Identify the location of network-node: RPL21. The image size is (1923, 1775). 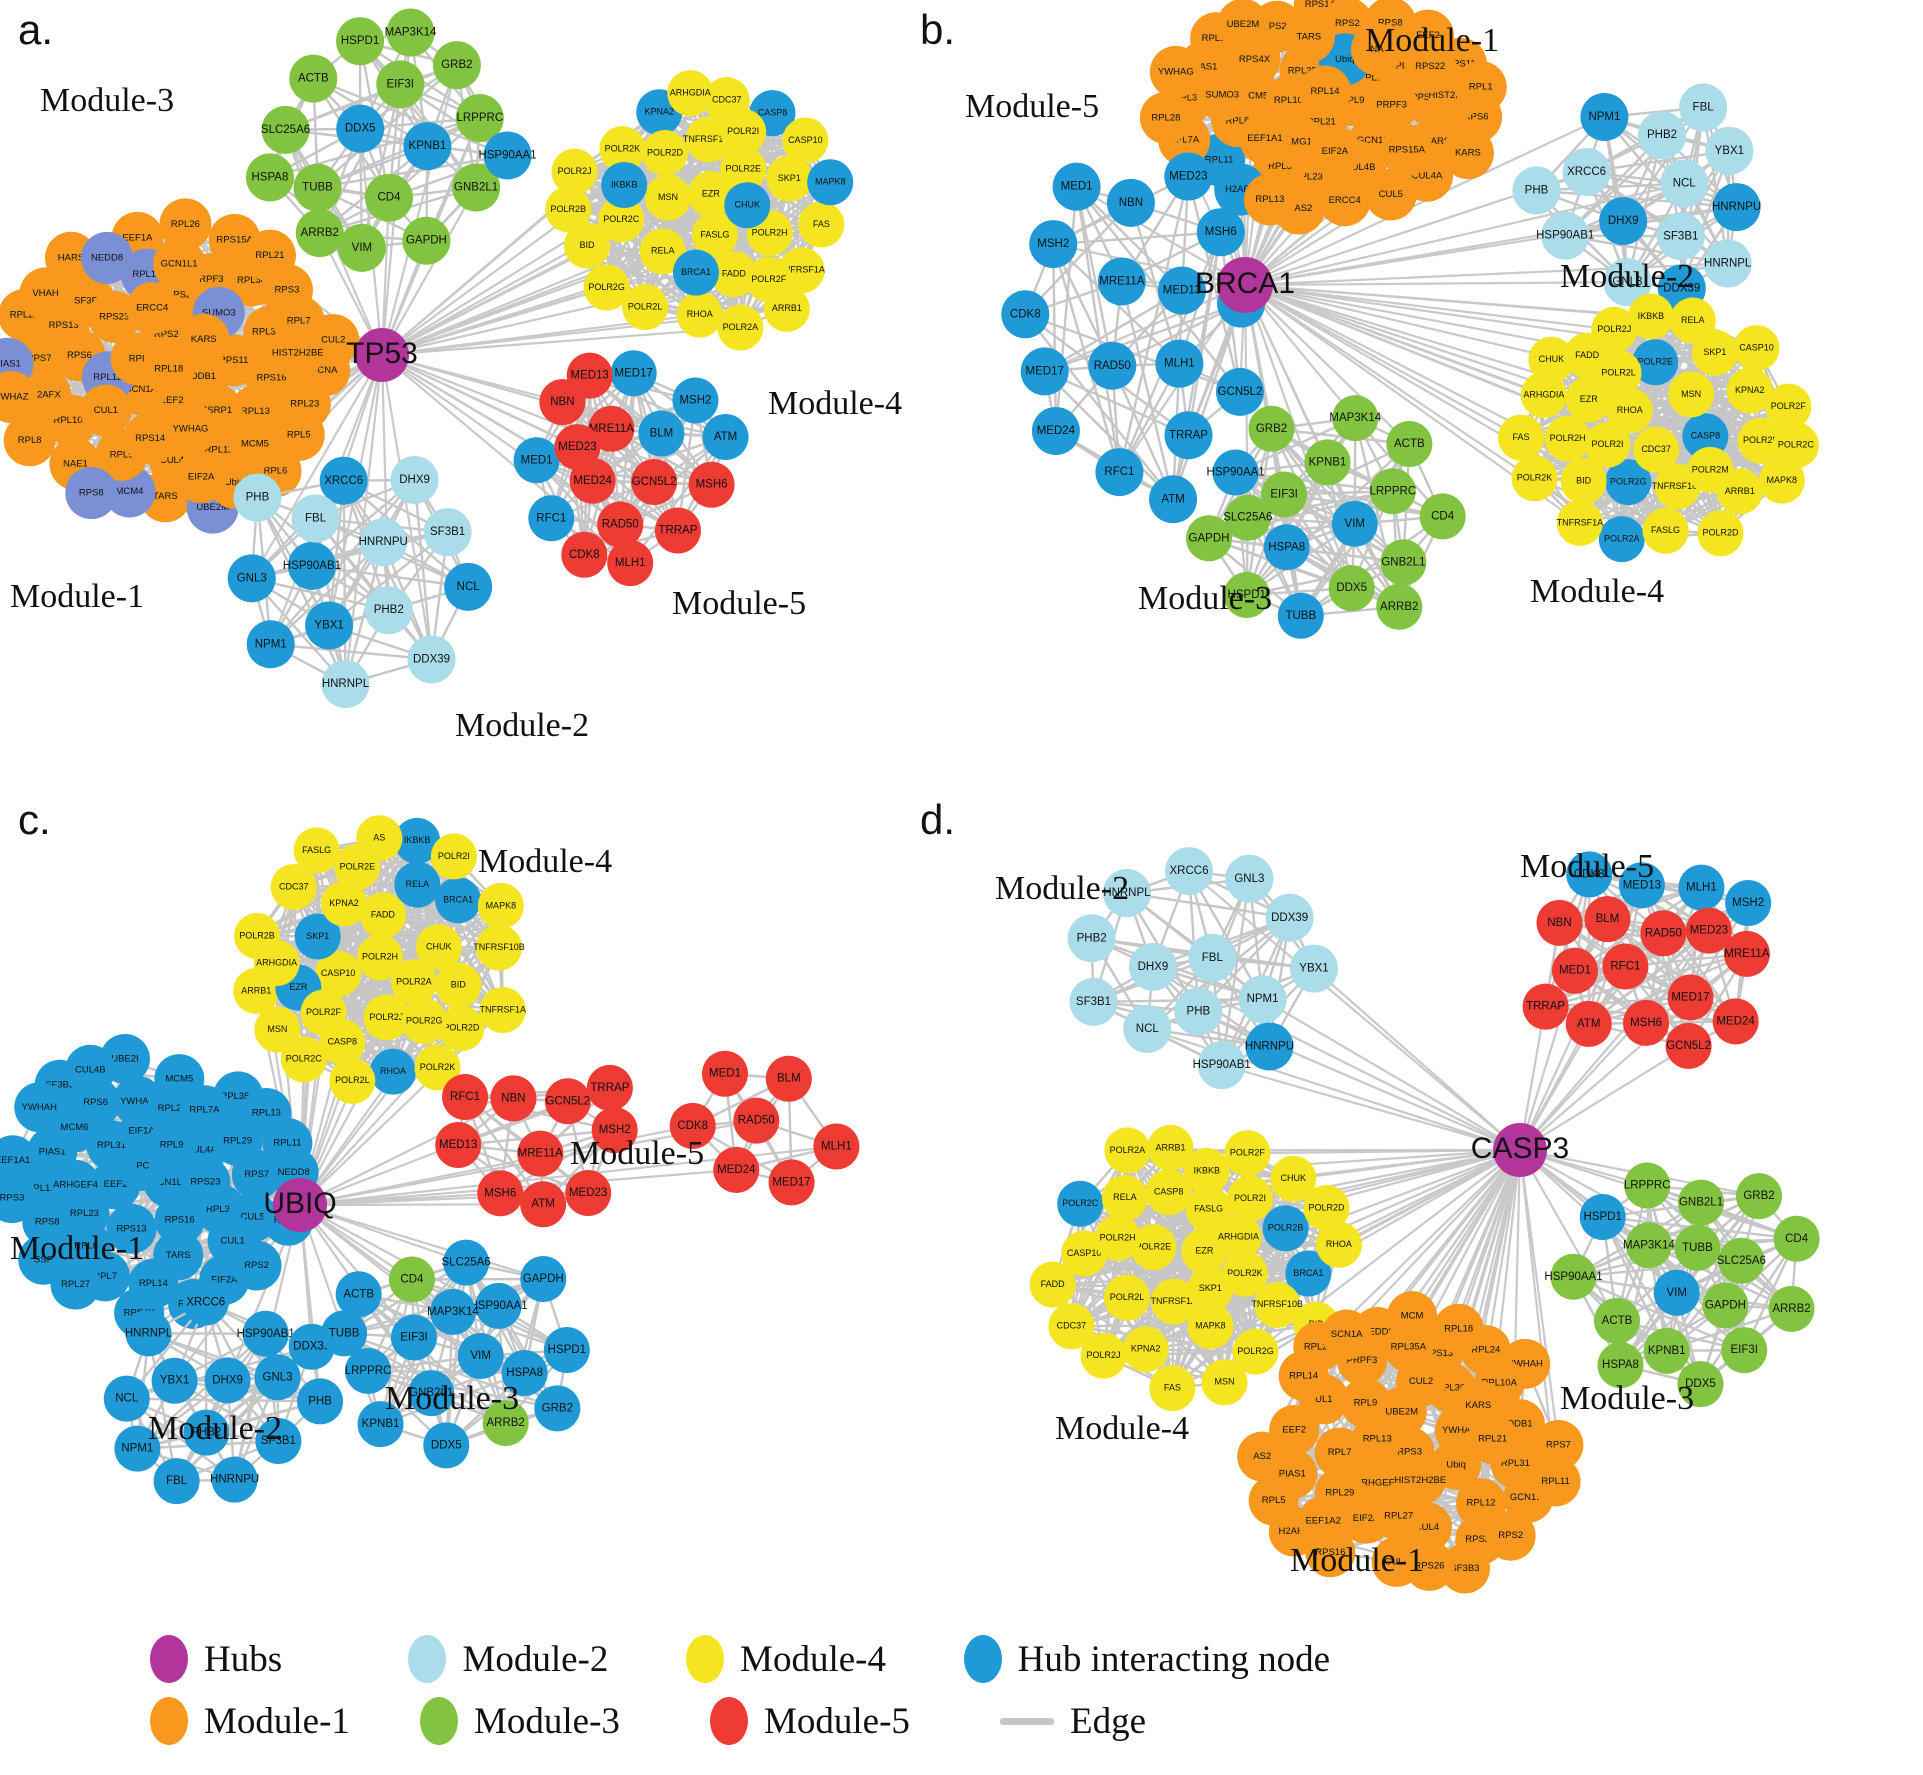
(269, 255).